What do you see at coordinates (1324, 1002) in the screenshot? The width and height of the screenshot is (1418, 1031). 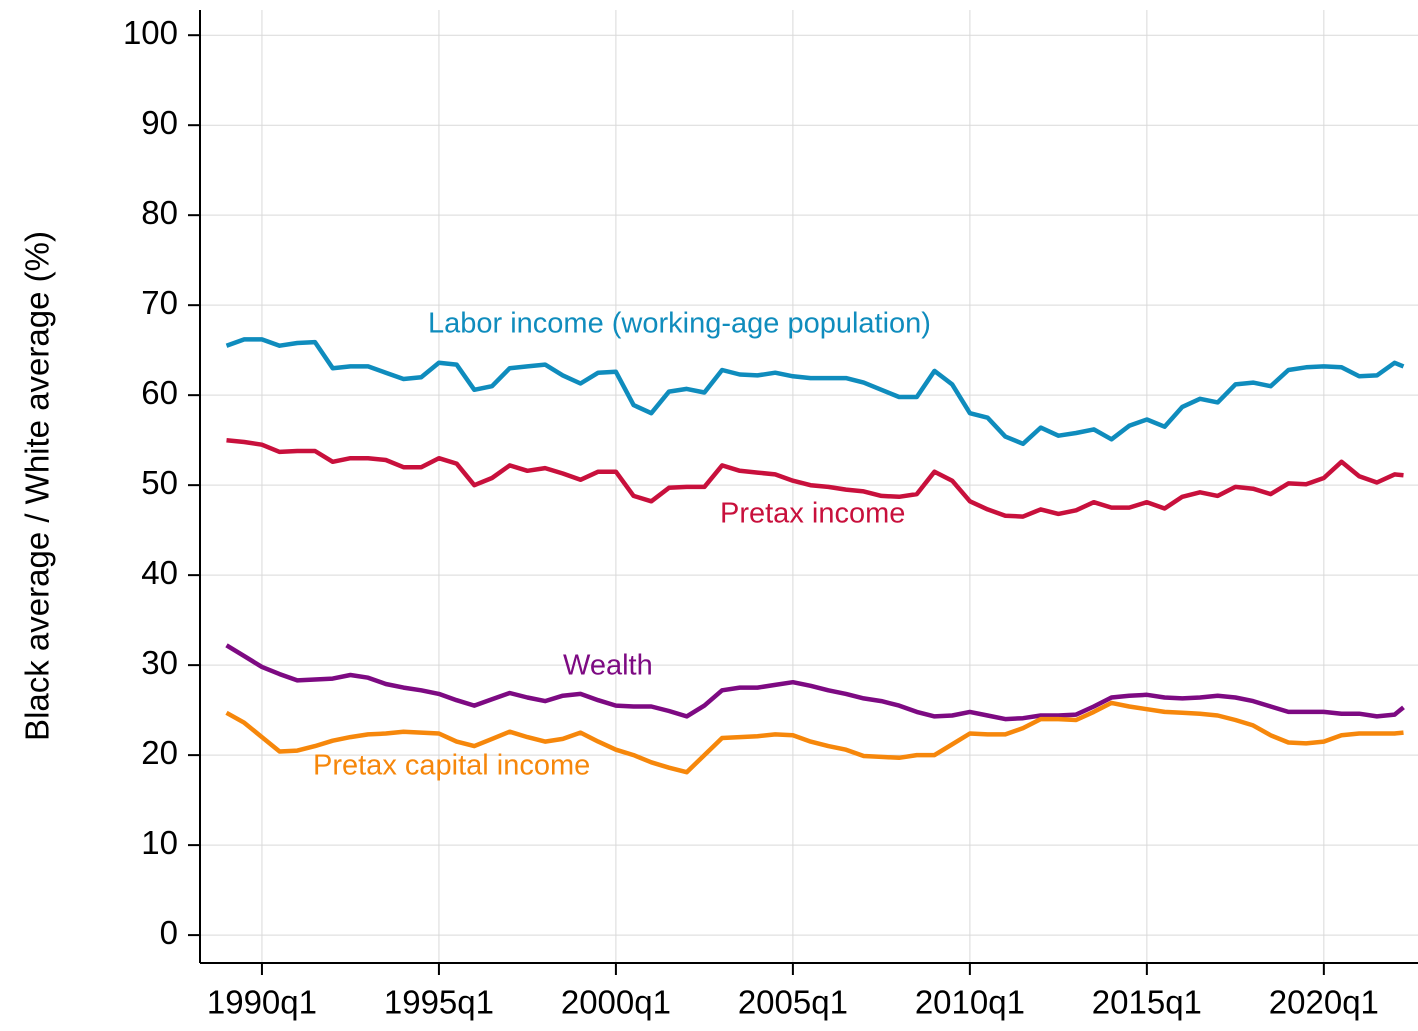 I see `x-tick-label: 2020q1` at bounding box center [1324, 1002].